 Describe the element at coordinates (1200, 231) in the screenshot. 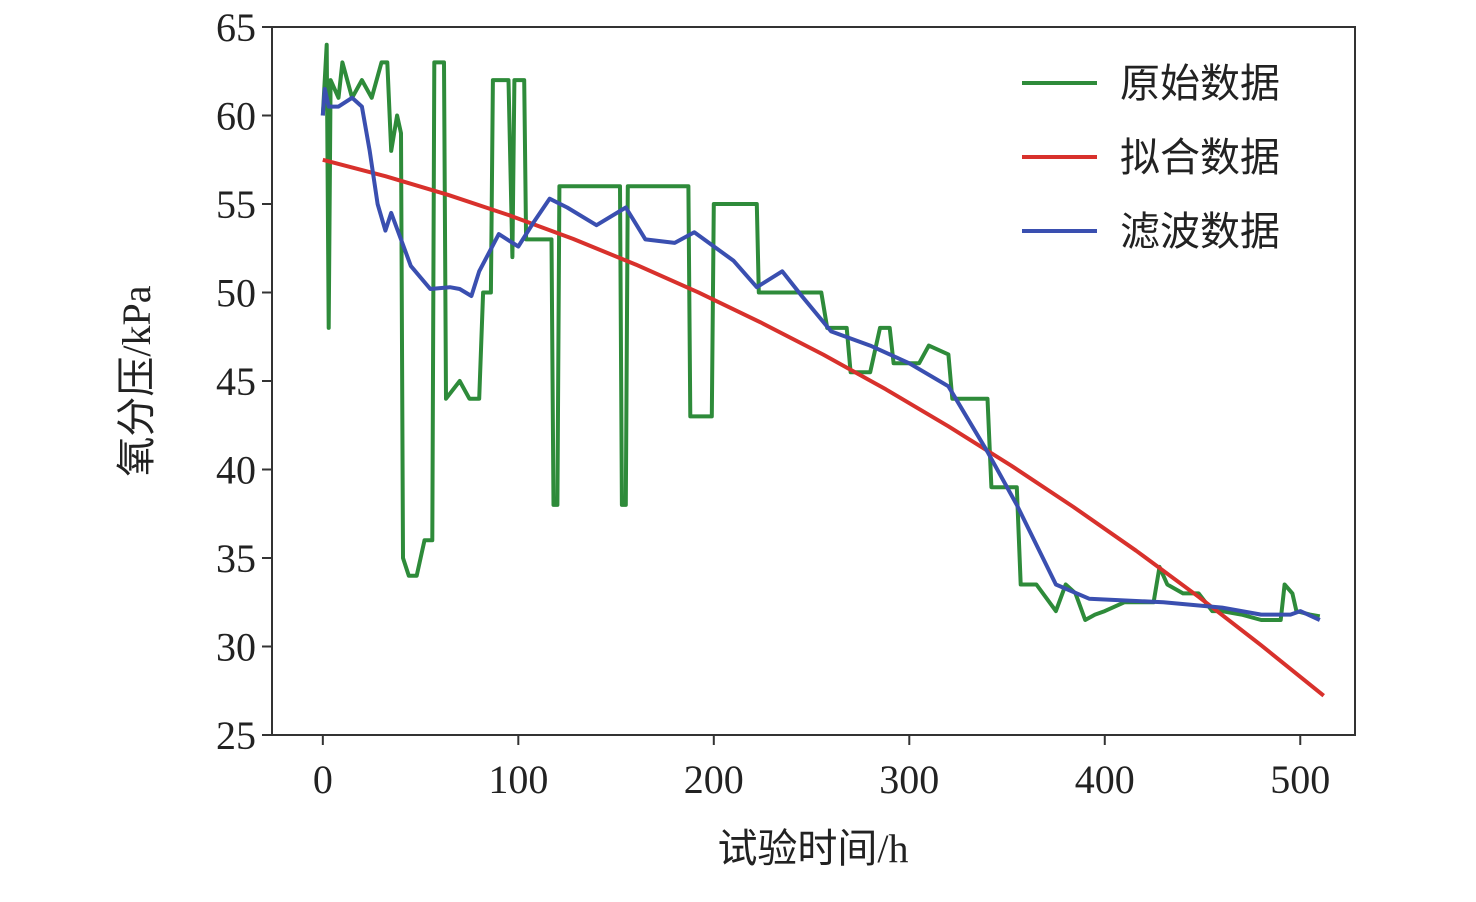

I see `legend-label: 滤波数据` at that location.